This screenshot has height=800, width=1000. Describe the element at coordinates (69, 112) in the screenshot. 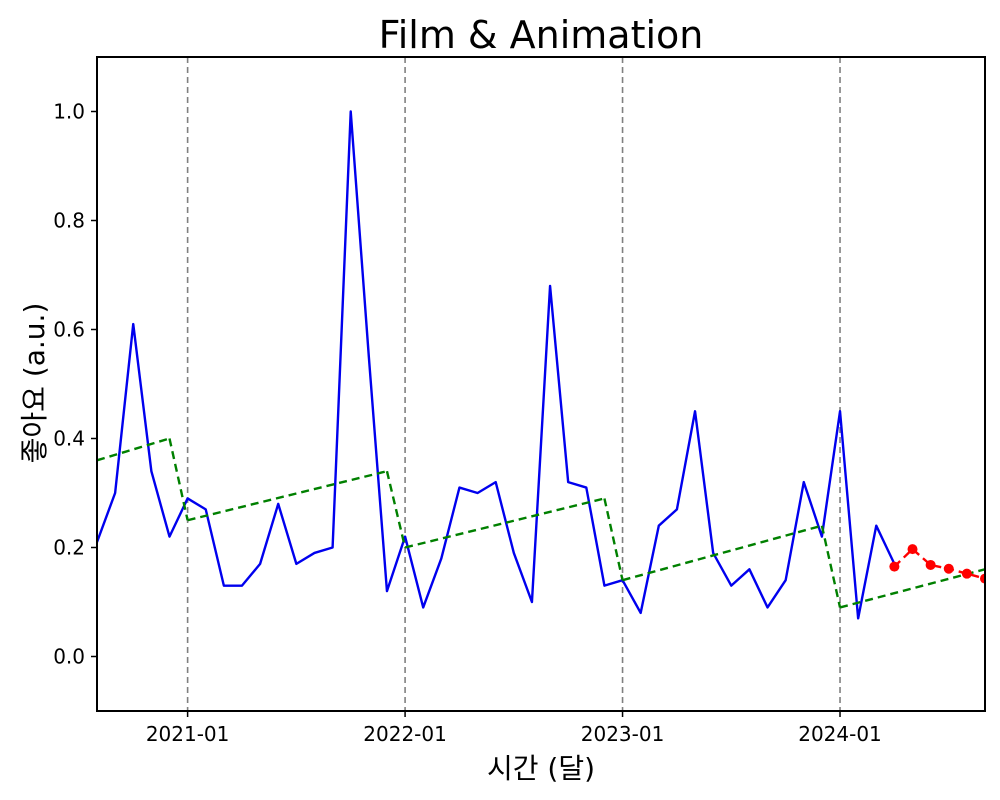

I see `y-tick-label: 1.0` at that location.